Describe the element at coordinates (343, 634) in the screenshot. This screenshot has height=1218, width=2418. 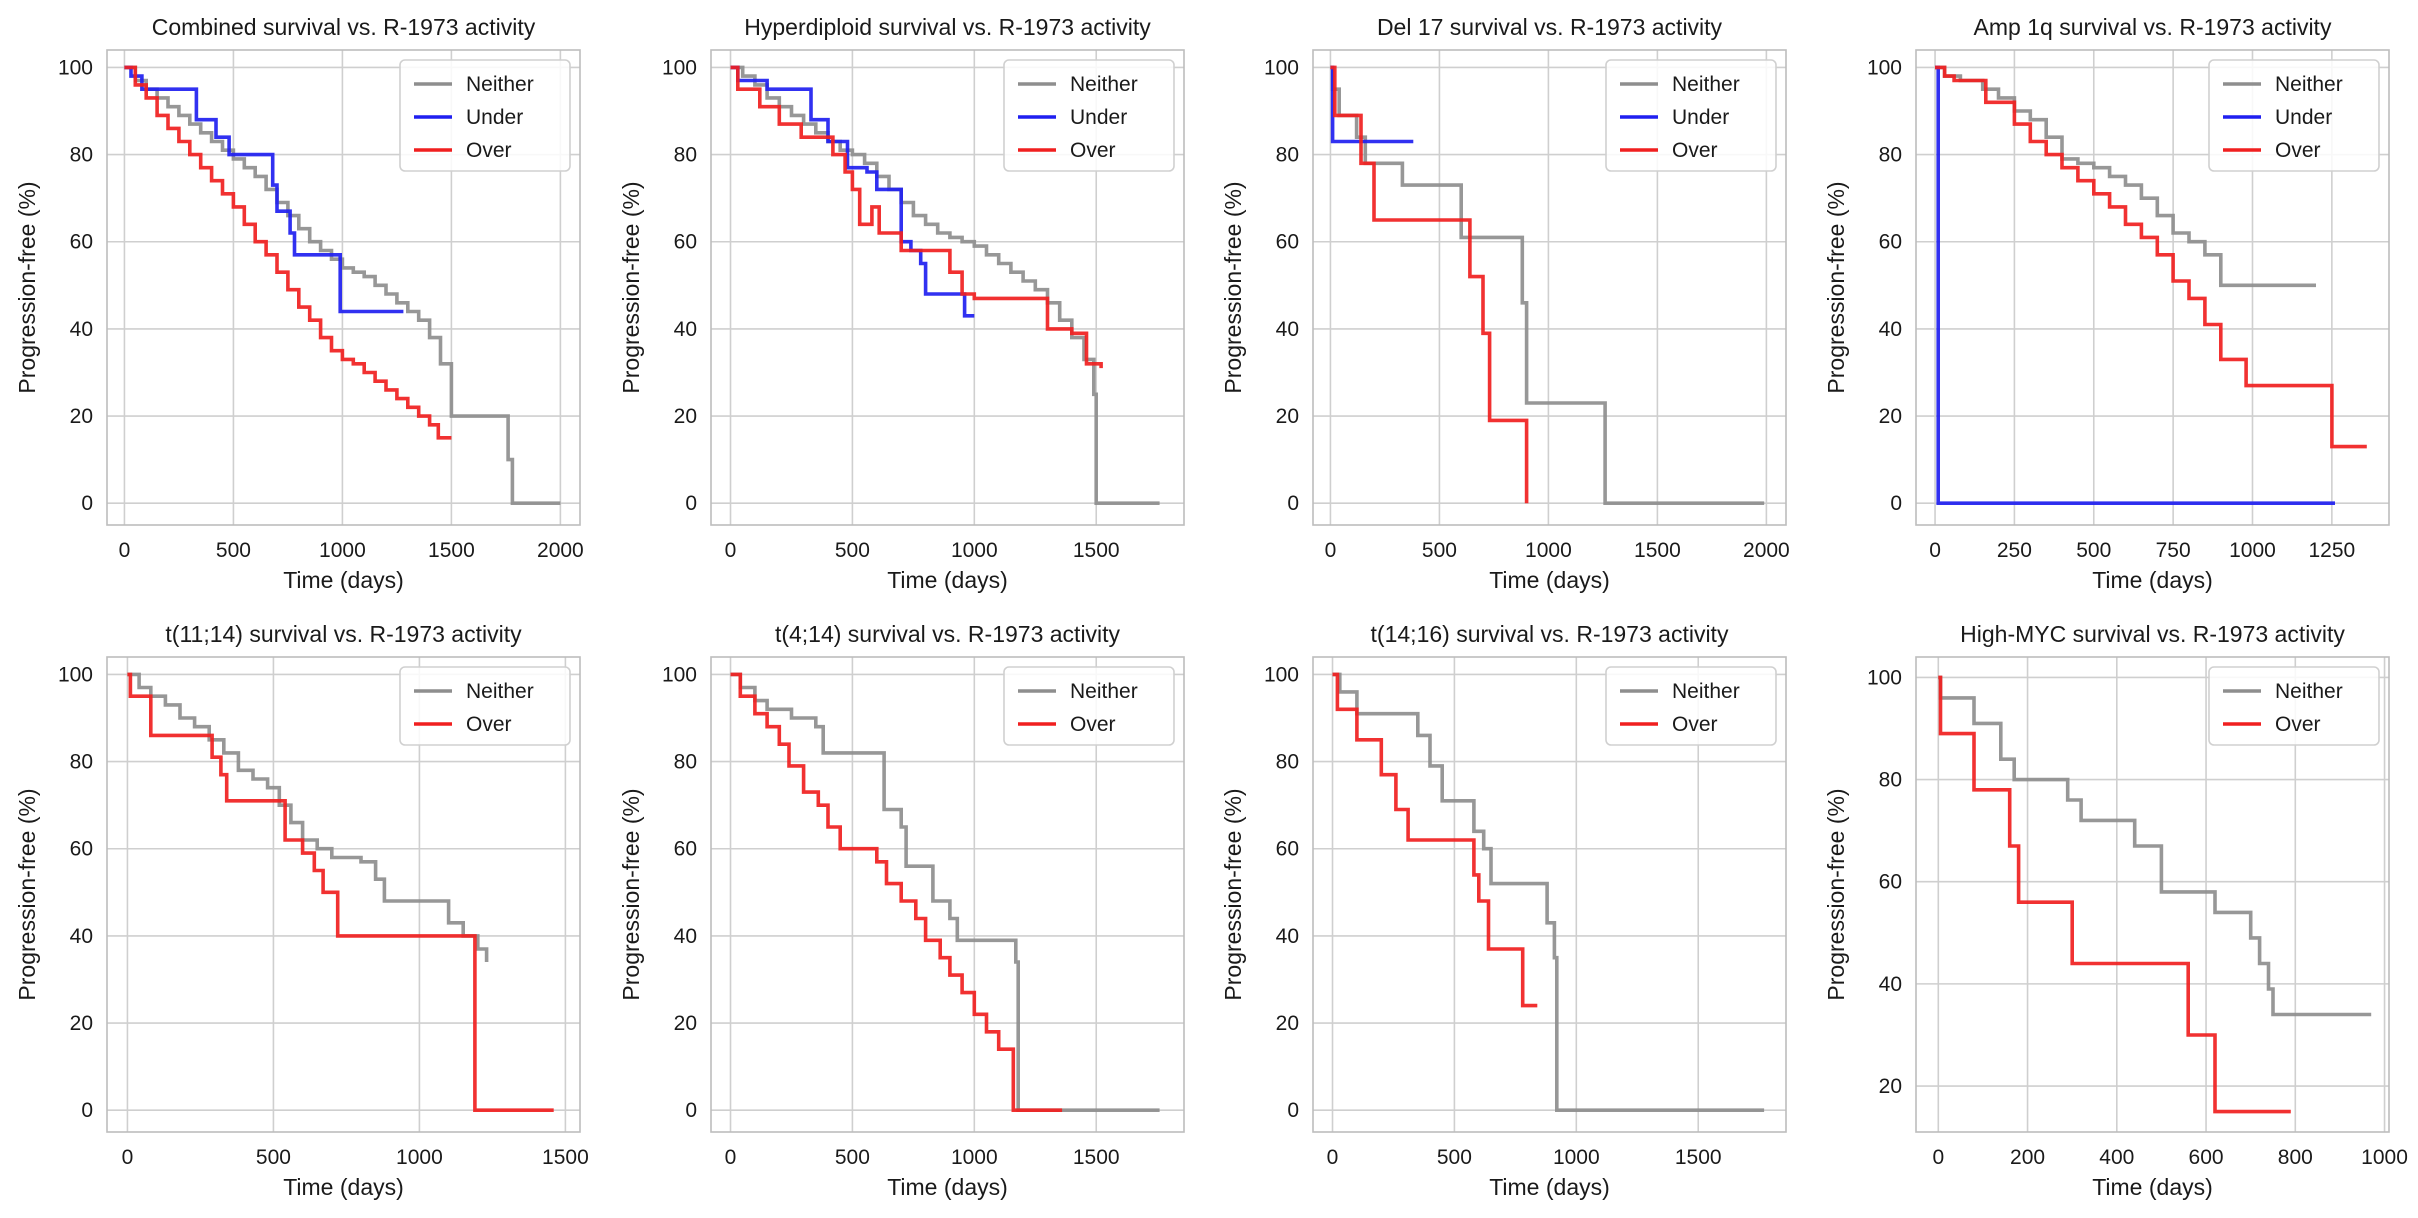
I see `chart-title: t(11;14) survival vs. R-1973 activity` at that location.